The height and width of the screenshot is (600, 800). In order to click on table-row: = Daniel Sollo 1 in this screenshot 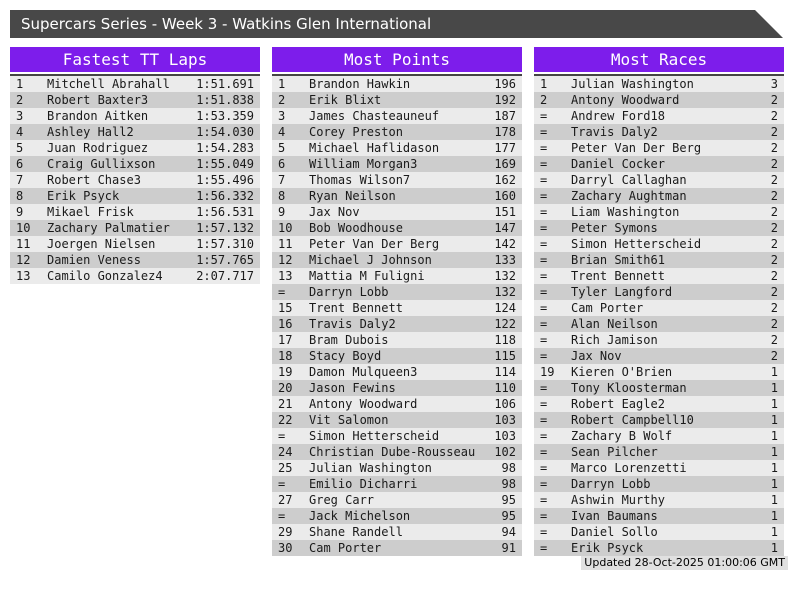, I will do `click(659, 532)`.